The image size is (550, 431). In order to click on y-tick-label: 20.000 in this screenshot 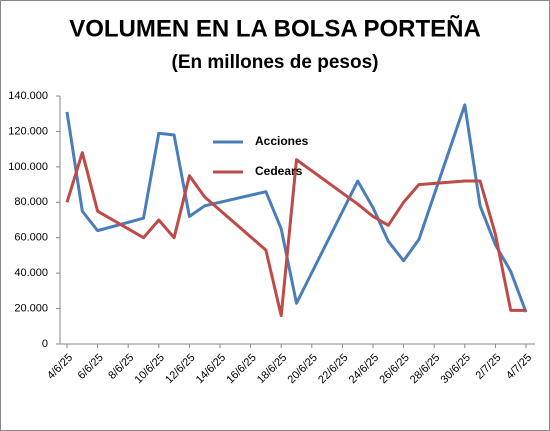, I will do `click(31, 308)`.